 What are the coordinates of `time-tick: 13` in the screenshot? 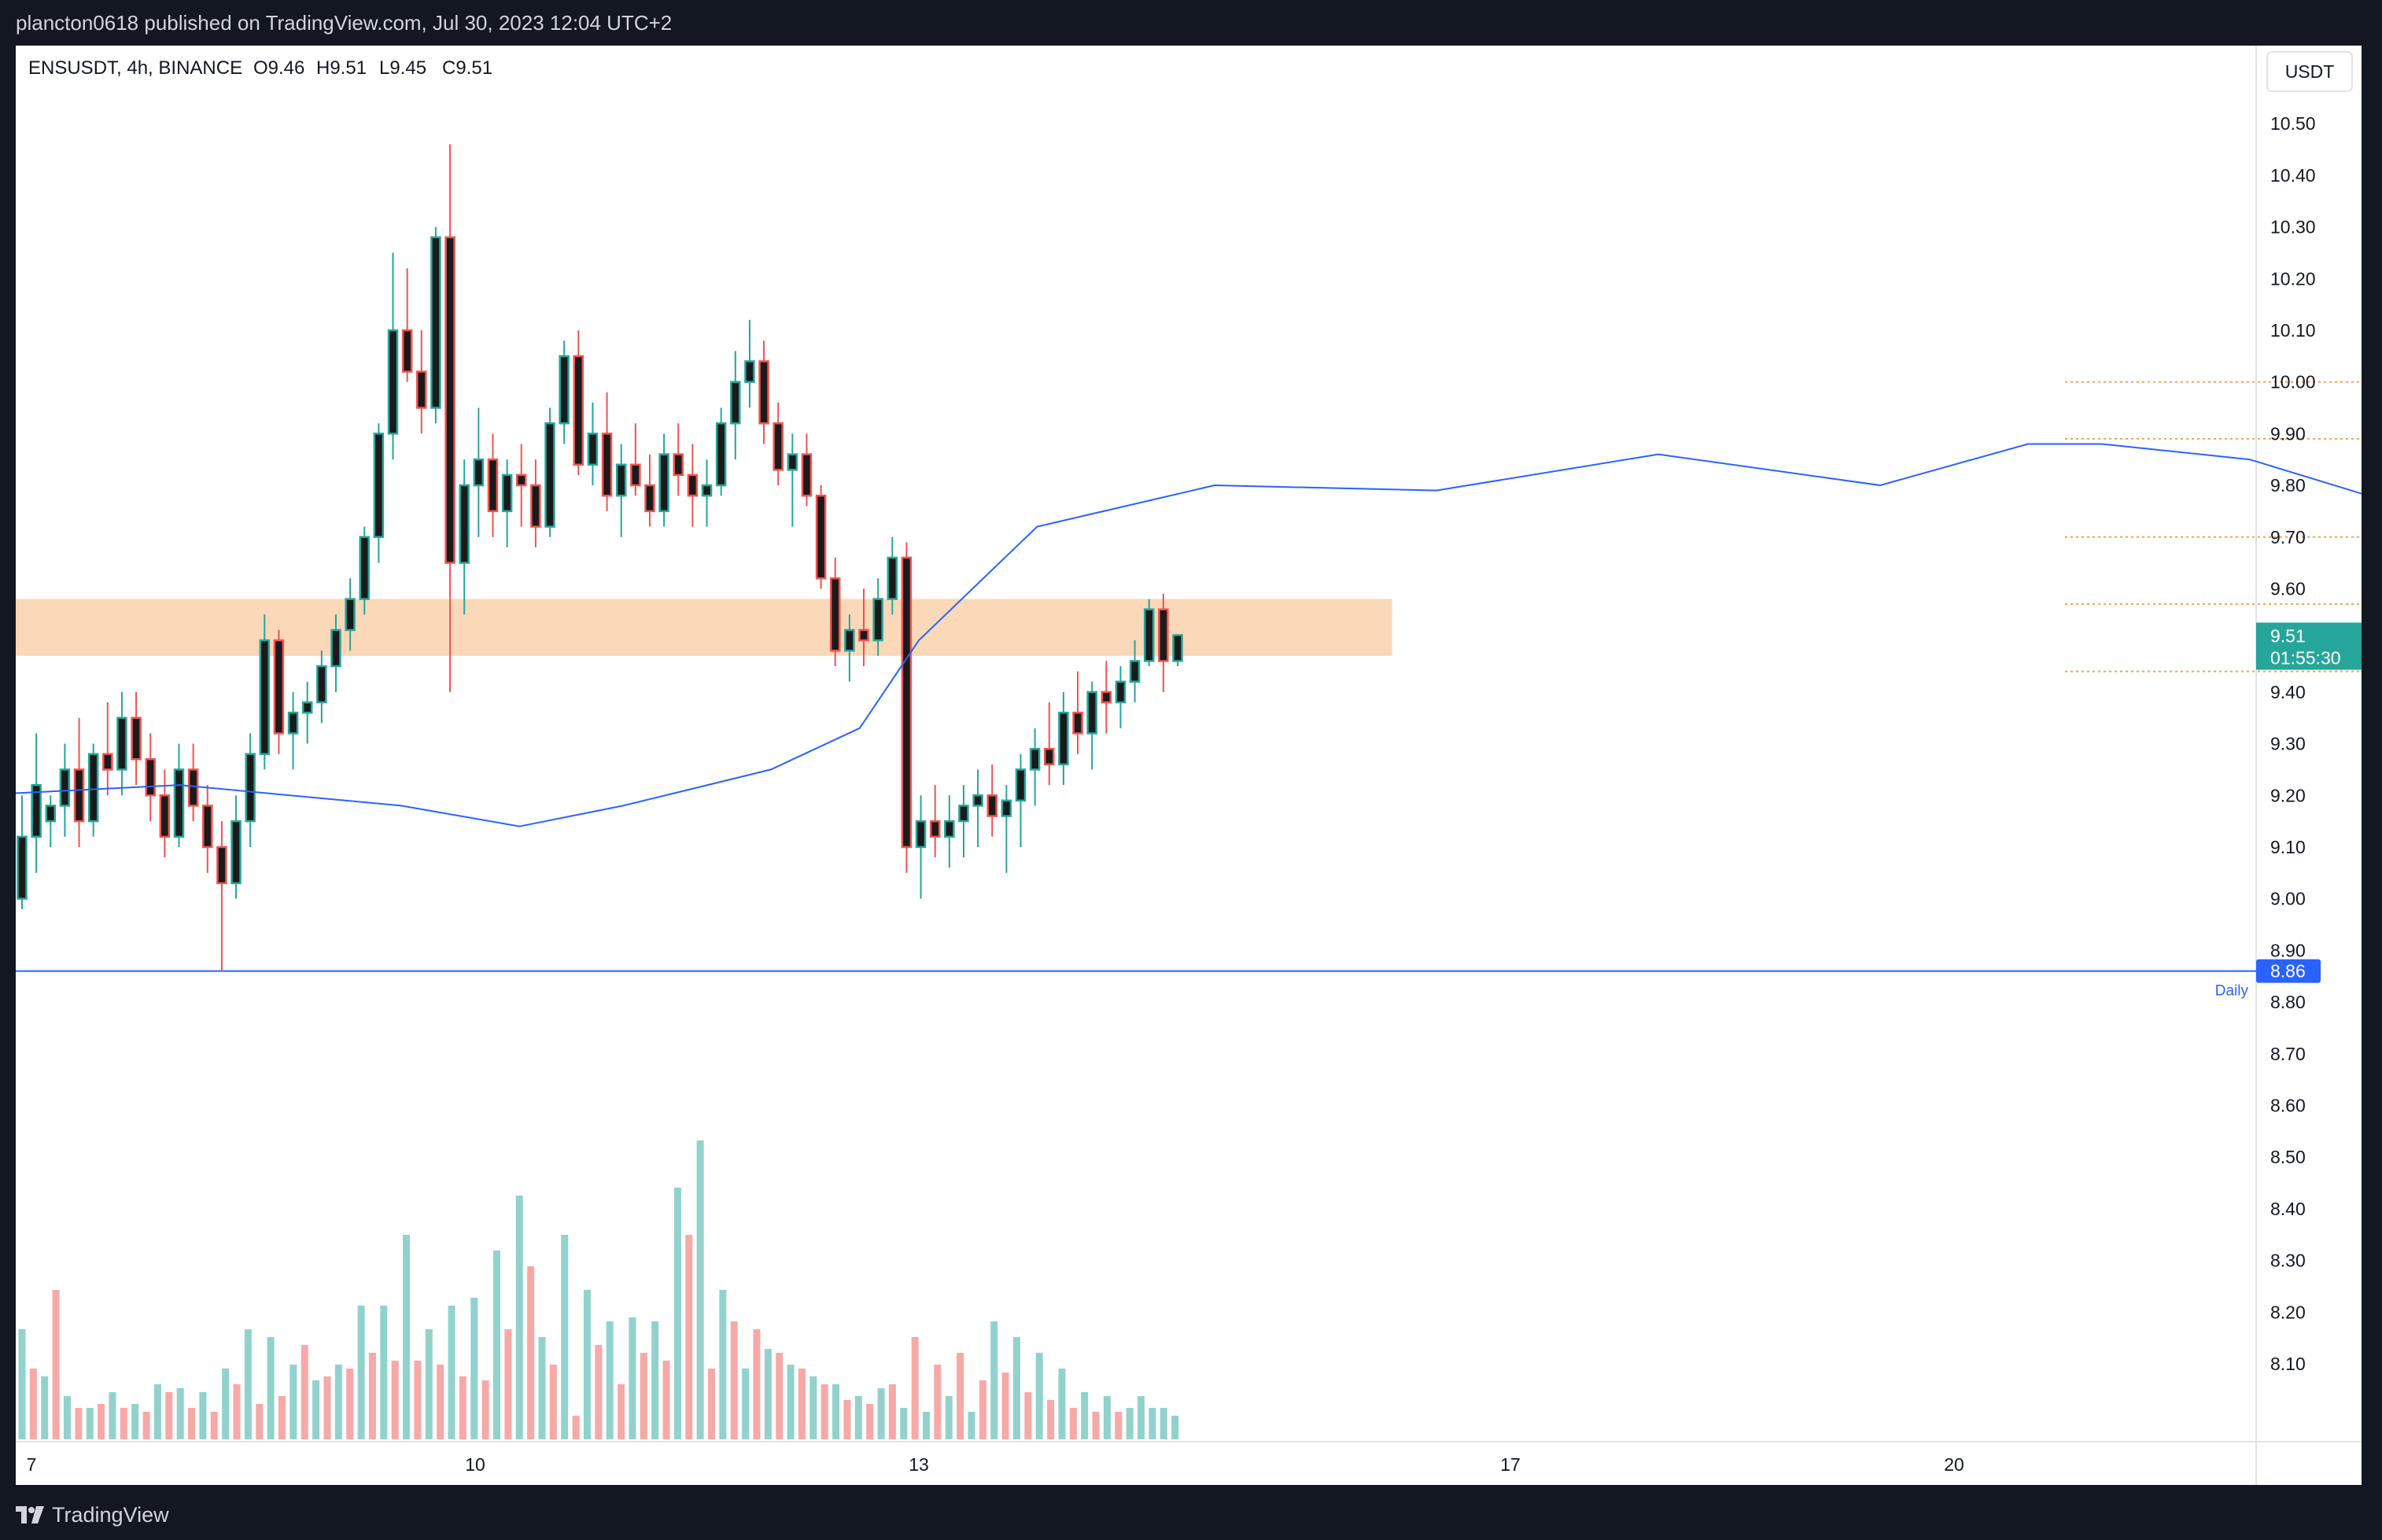 It's located at (919, 1464).